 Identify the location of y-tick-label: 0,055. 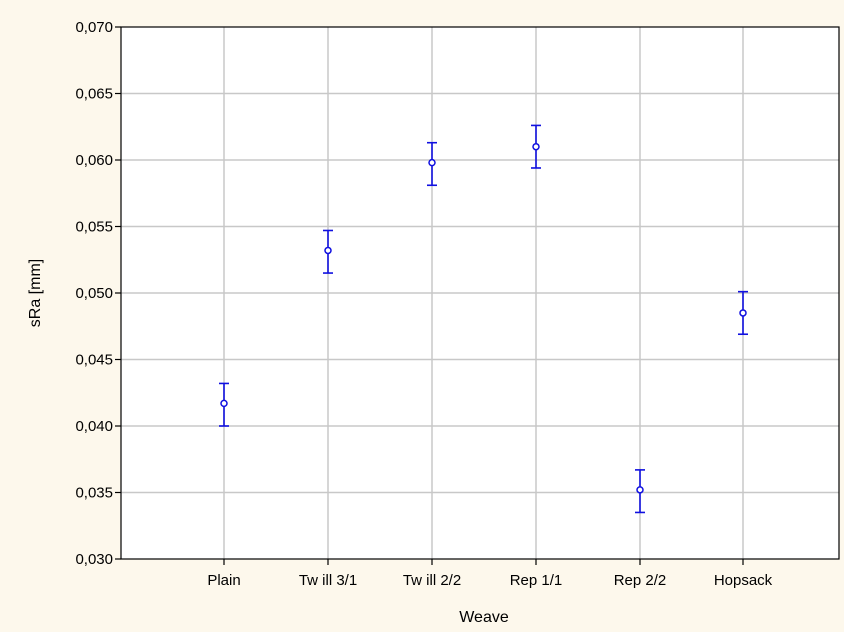
(94, 227).